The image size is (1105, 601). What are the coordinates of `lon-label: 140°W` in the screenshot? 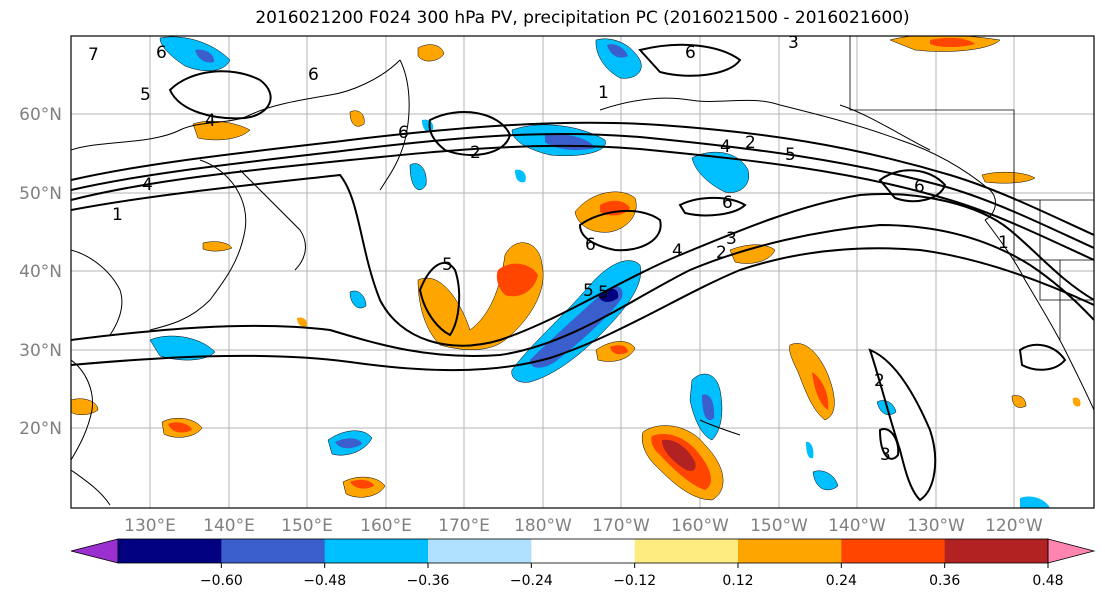 It's located at (857, 526).